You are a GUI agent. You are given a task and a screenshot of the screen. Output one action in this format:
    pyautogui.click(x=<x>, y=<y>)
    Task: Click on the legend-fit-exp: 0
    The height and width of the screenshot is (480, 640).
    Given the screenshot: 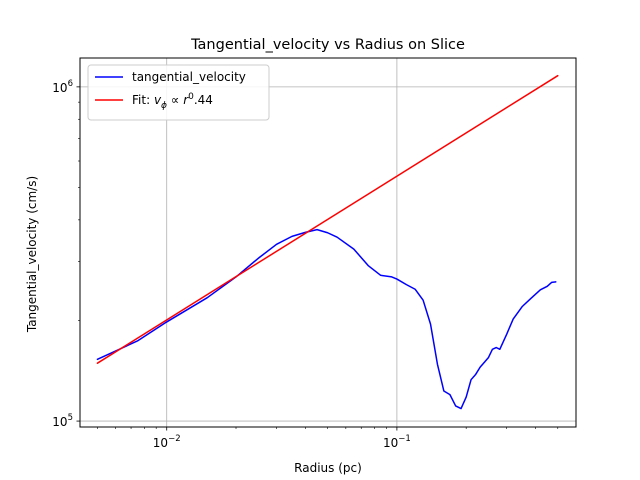 What is the action you would take?
    pyautogui.click(x=191, y=97)
    